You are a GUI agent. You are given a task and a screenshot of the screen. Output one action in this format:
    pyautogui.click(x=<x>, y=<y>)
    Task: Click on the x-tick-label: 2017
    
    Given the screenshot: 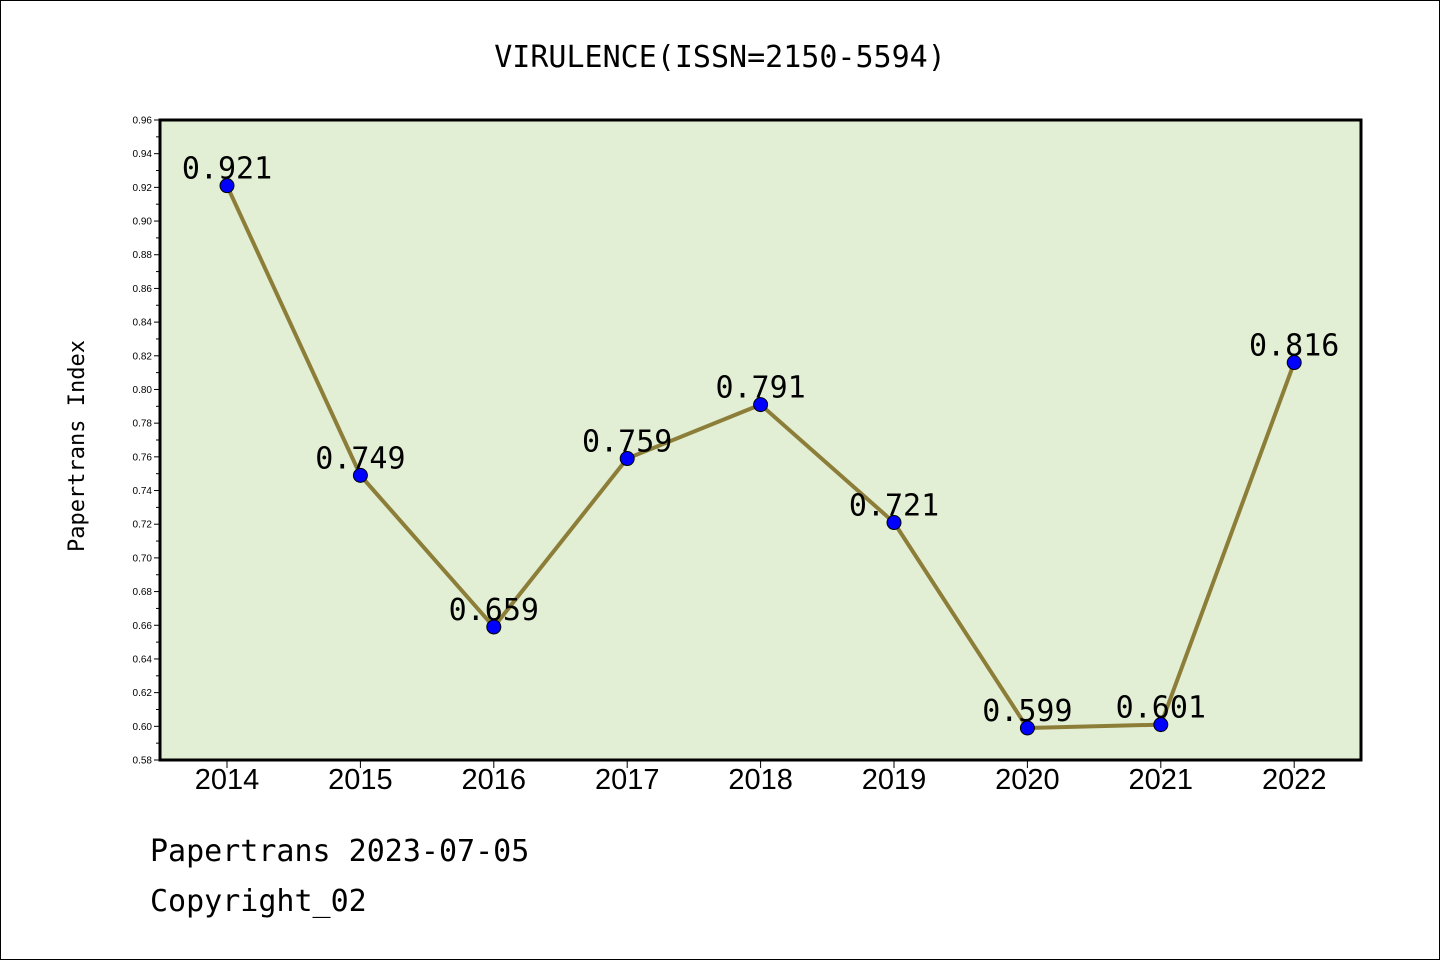 What is the action you would take?
    pyautogui.click(x=627, y=780)
    